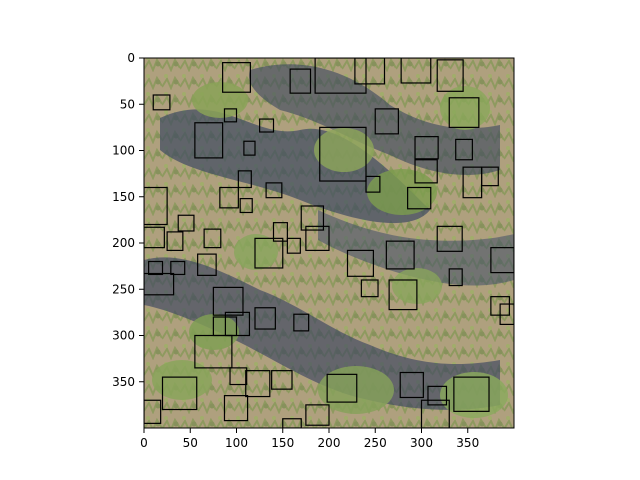 This screenshot has height=480, width=640. I want to click on x-tick-label: 250, so click(375, 443).